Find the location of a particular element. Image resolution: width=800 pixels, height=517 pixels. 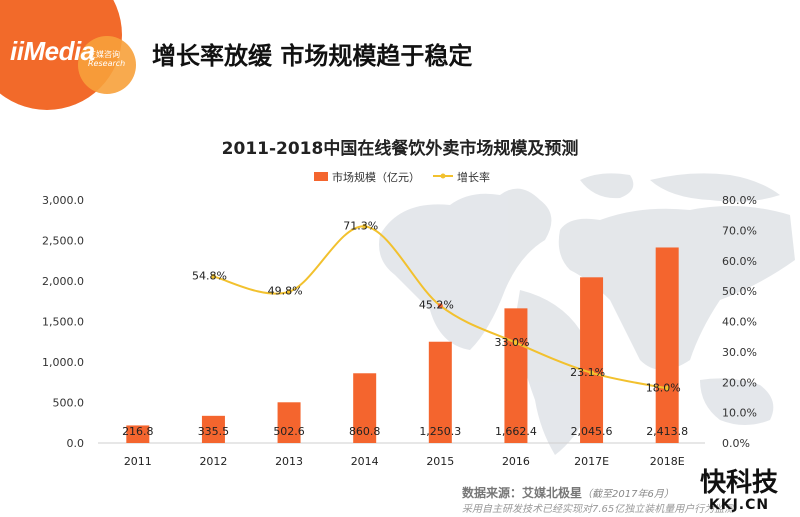

left-axis-tick-label: 1,500.0 is located at coordinates (63, 322).